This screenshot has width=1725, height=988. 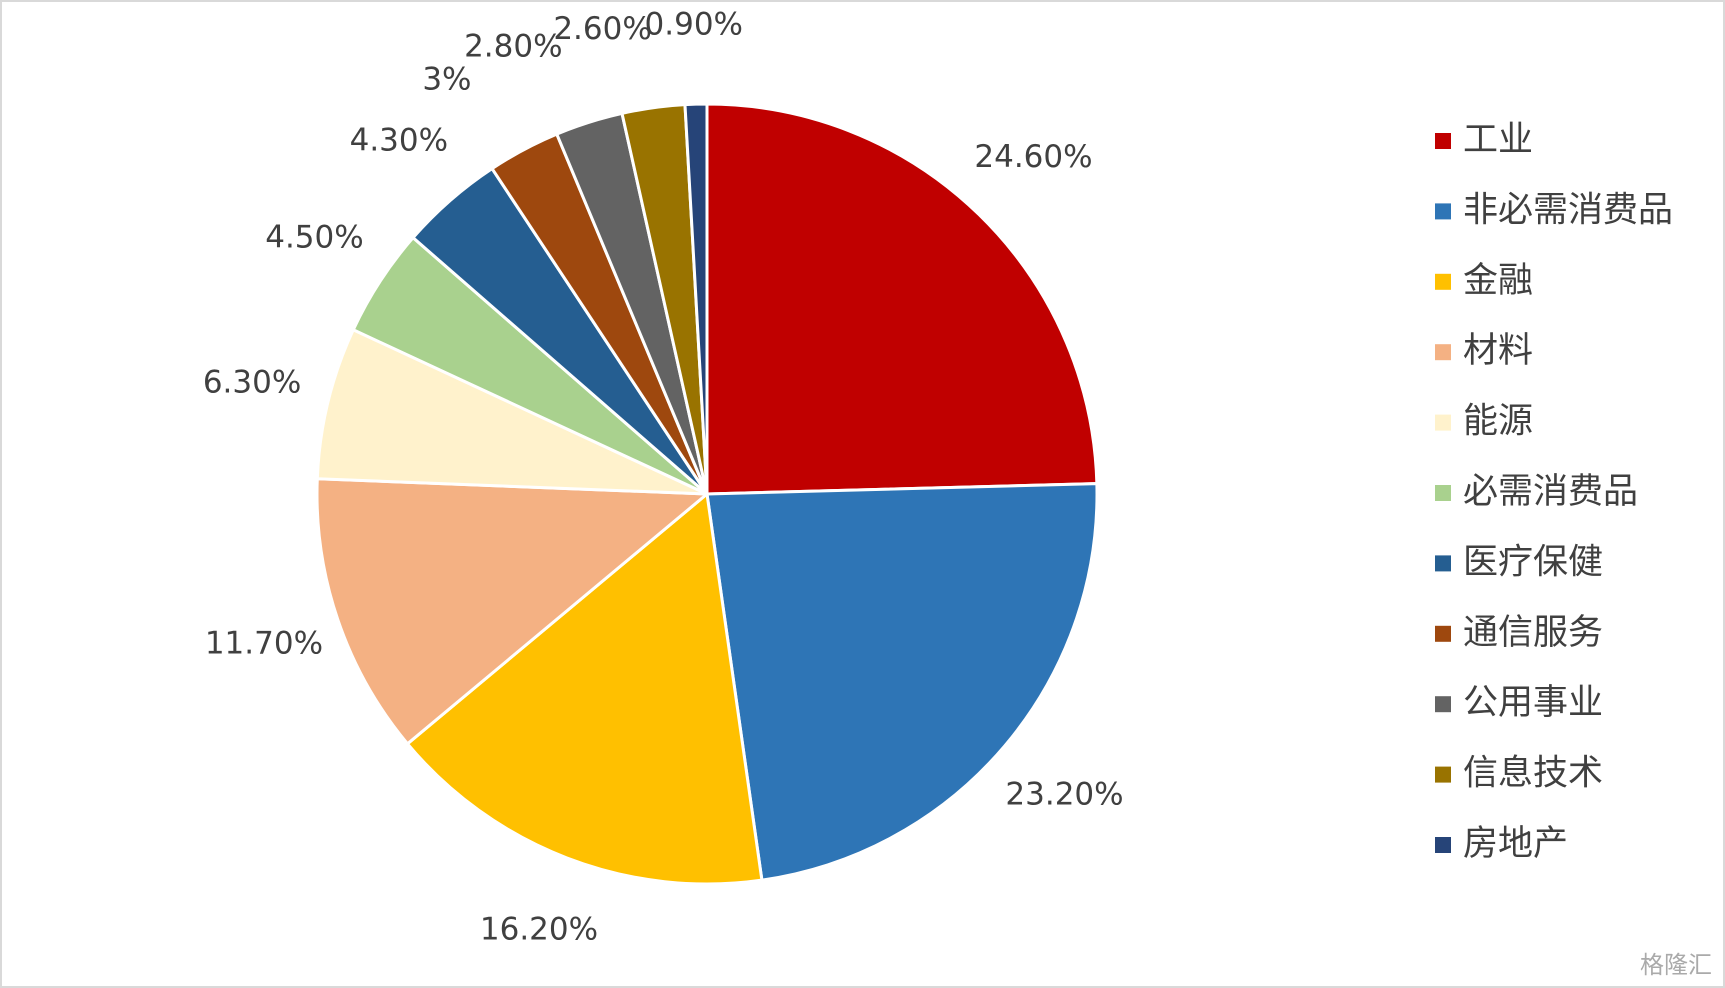 What do you see at coordinates (1033, 157) in the screenshot?
I see `data-label: 24.60%` at bounding box center [1033, 157].